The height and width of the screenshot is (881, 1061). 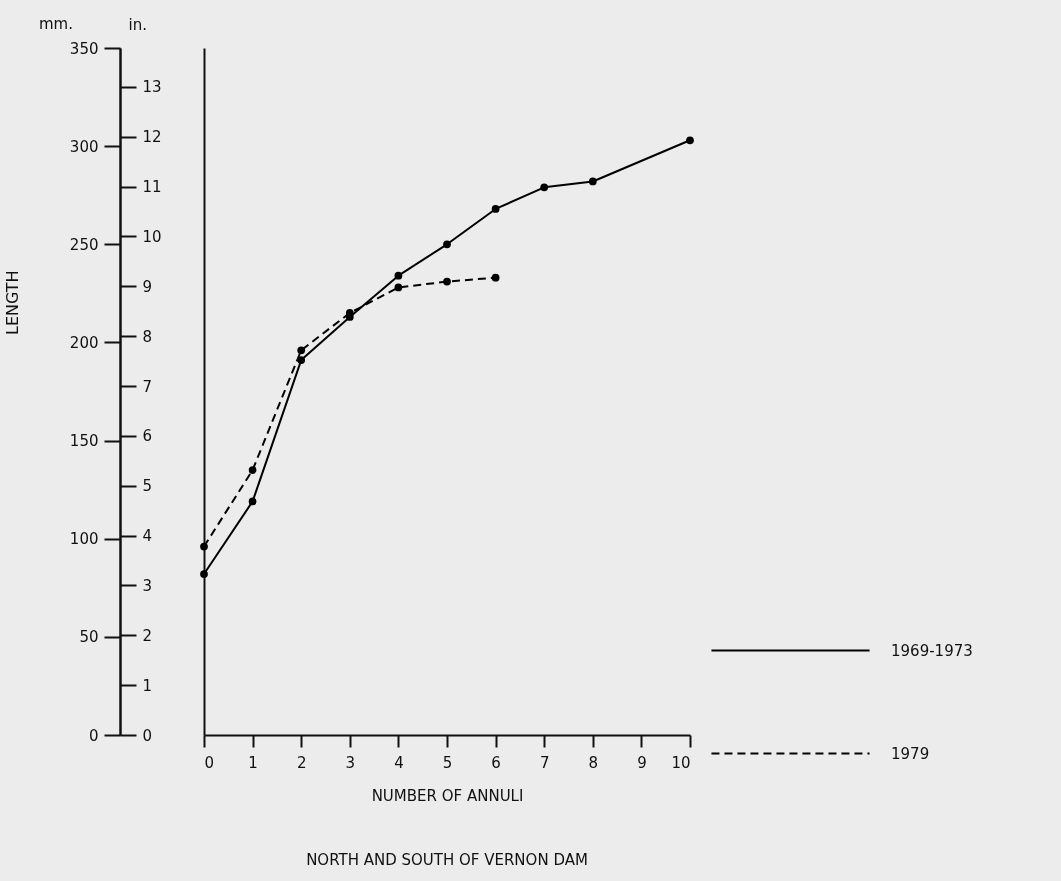 I want to click on text: 1979, so click(x=910, y=753).